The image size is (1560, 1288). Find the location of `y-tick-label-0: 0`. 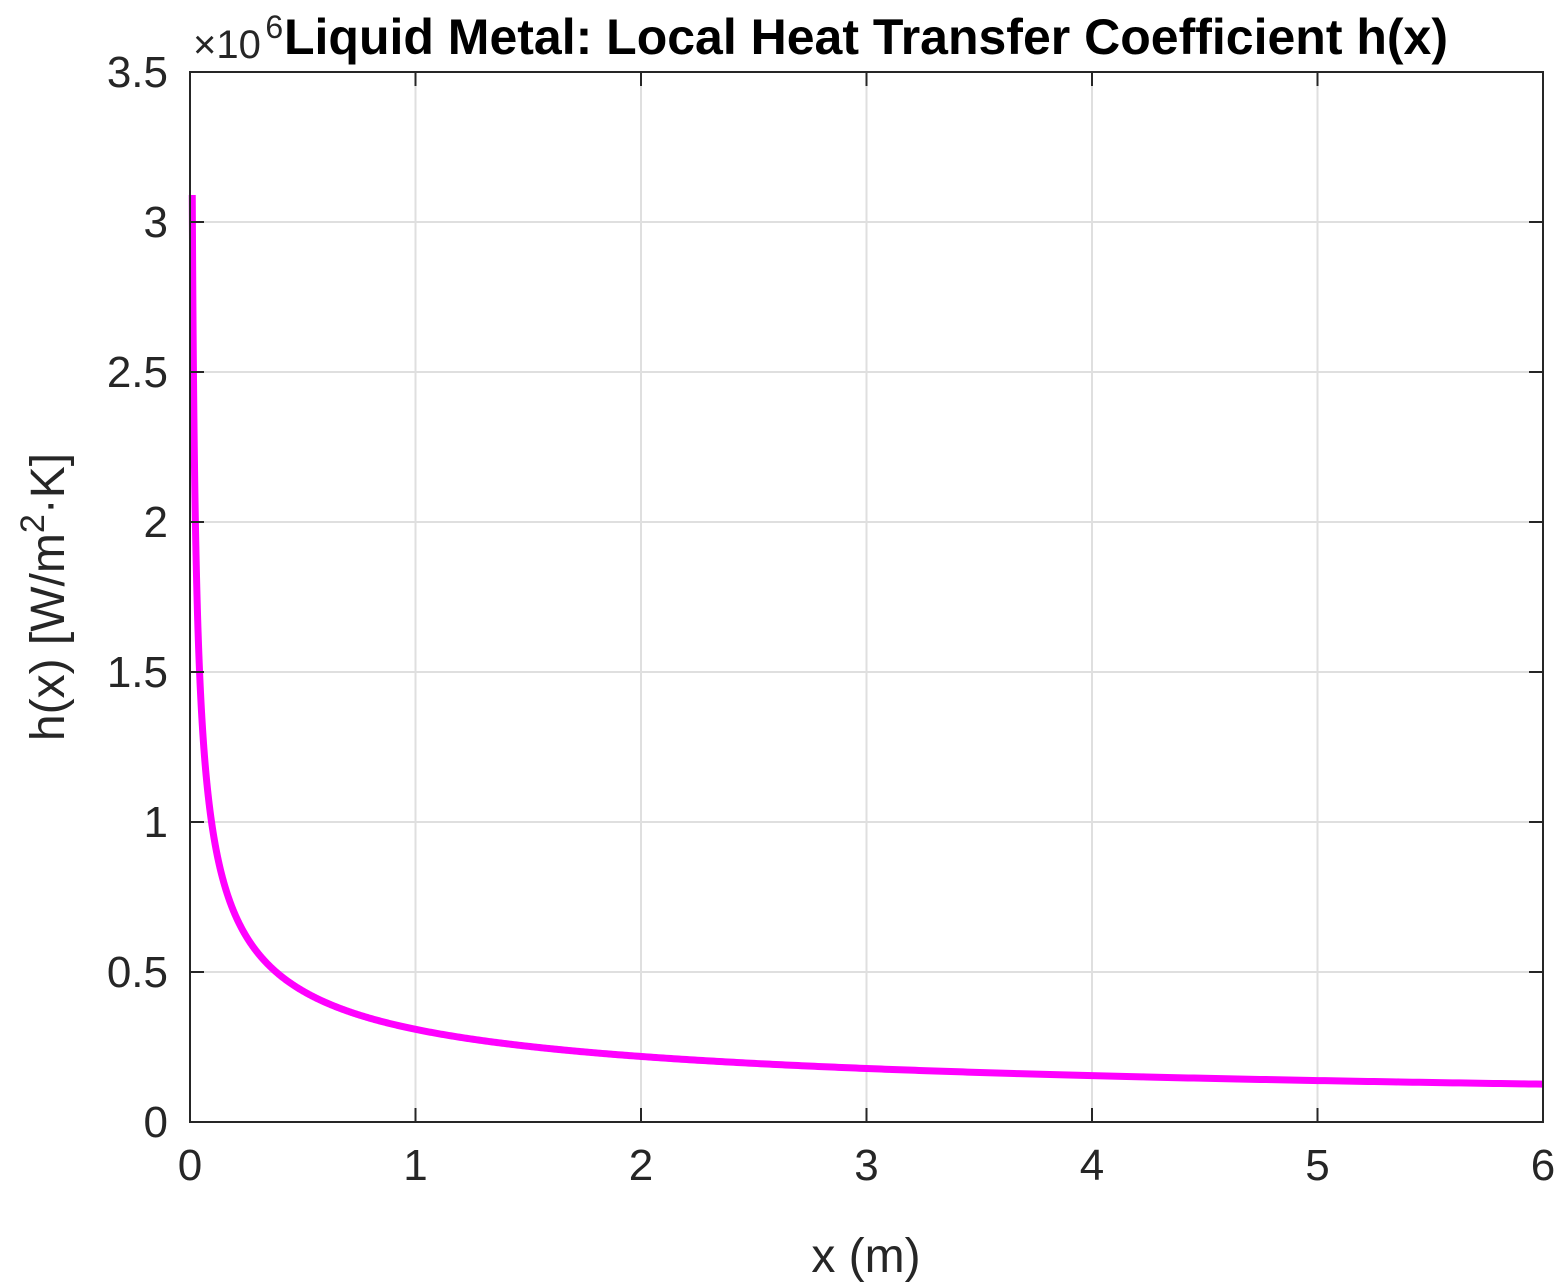

y-tick-label-0: 0 is located at coordinates (156, 1122).